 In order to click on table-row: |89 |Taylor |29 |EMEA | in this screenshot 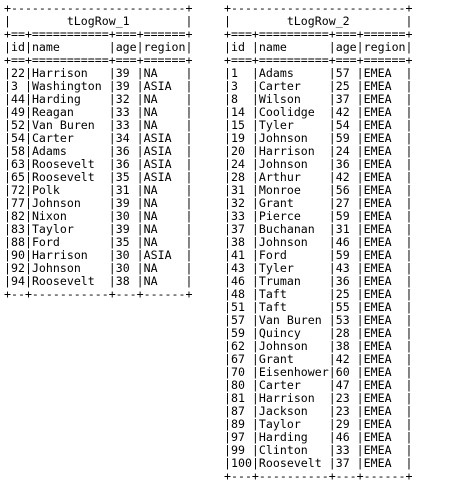, I will do `click(318, 424)`.